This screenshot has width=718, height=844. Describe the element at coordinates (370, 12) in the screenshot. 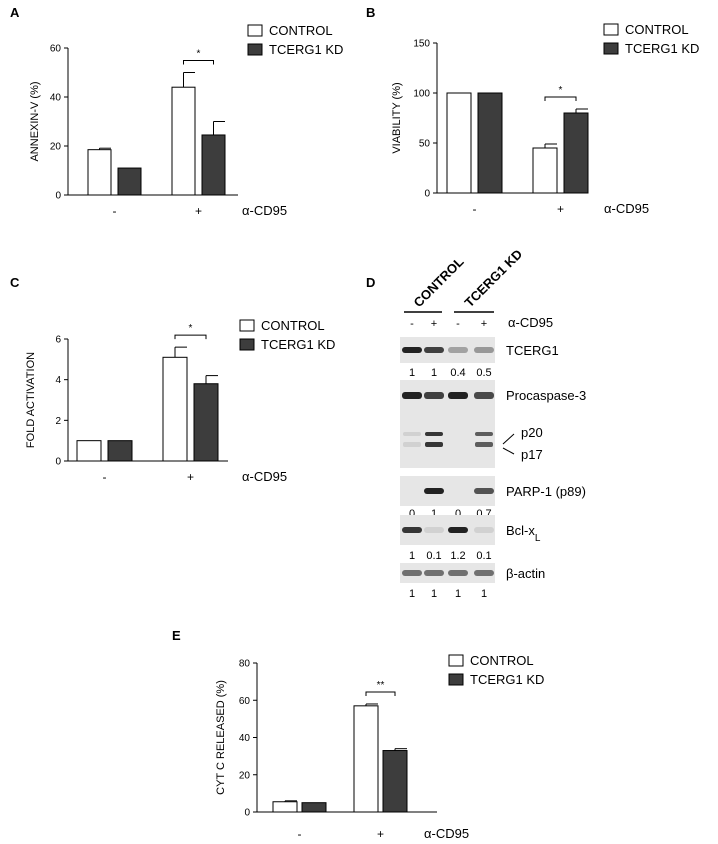

I see `panel-letter-b: B` at that location.